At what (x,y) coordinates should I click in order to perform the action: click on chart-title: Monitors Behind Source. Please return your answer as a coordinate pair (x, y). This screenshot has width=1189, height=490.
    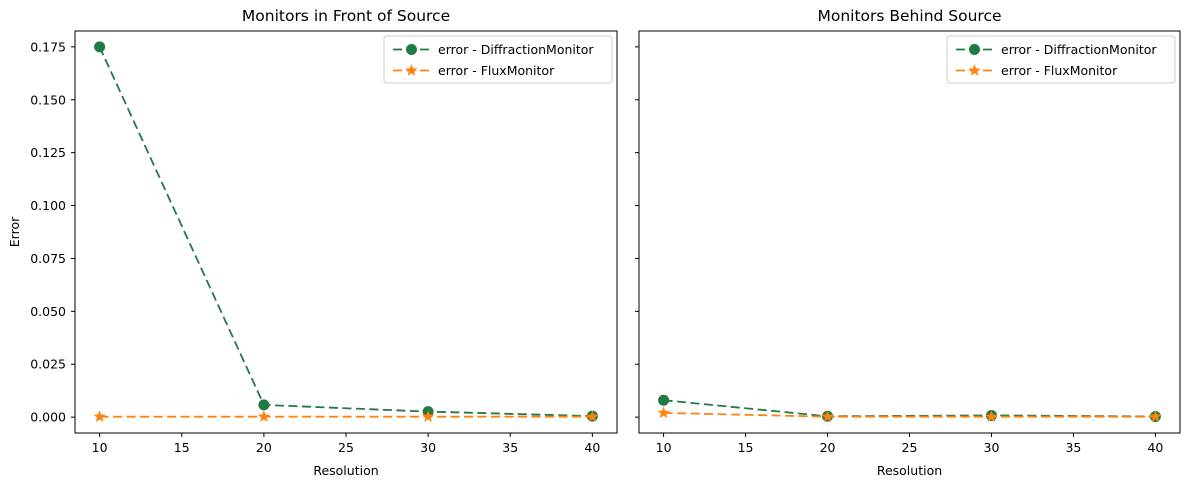
    Looking at the image, I should click on (909, 16).